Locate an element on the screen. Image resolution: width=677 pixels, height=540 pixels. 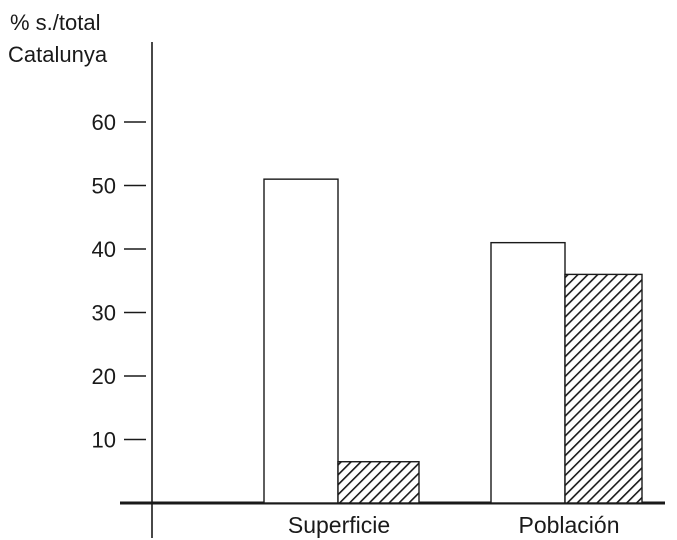
y-tick-label-30: 30 is located at coordinates (104, 313).